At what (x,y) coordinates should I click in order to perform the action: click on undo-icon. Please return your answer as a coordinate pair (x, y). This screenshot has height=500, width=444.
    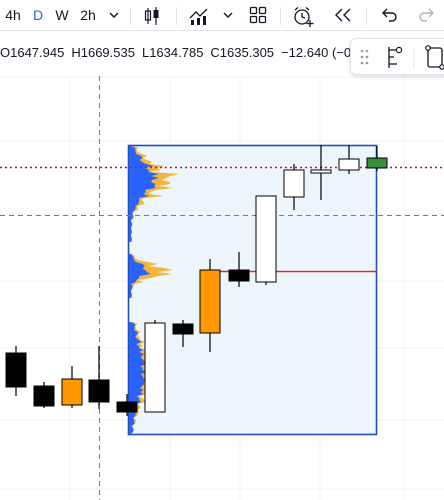
    Looking at the image, I should click on (389, 15).